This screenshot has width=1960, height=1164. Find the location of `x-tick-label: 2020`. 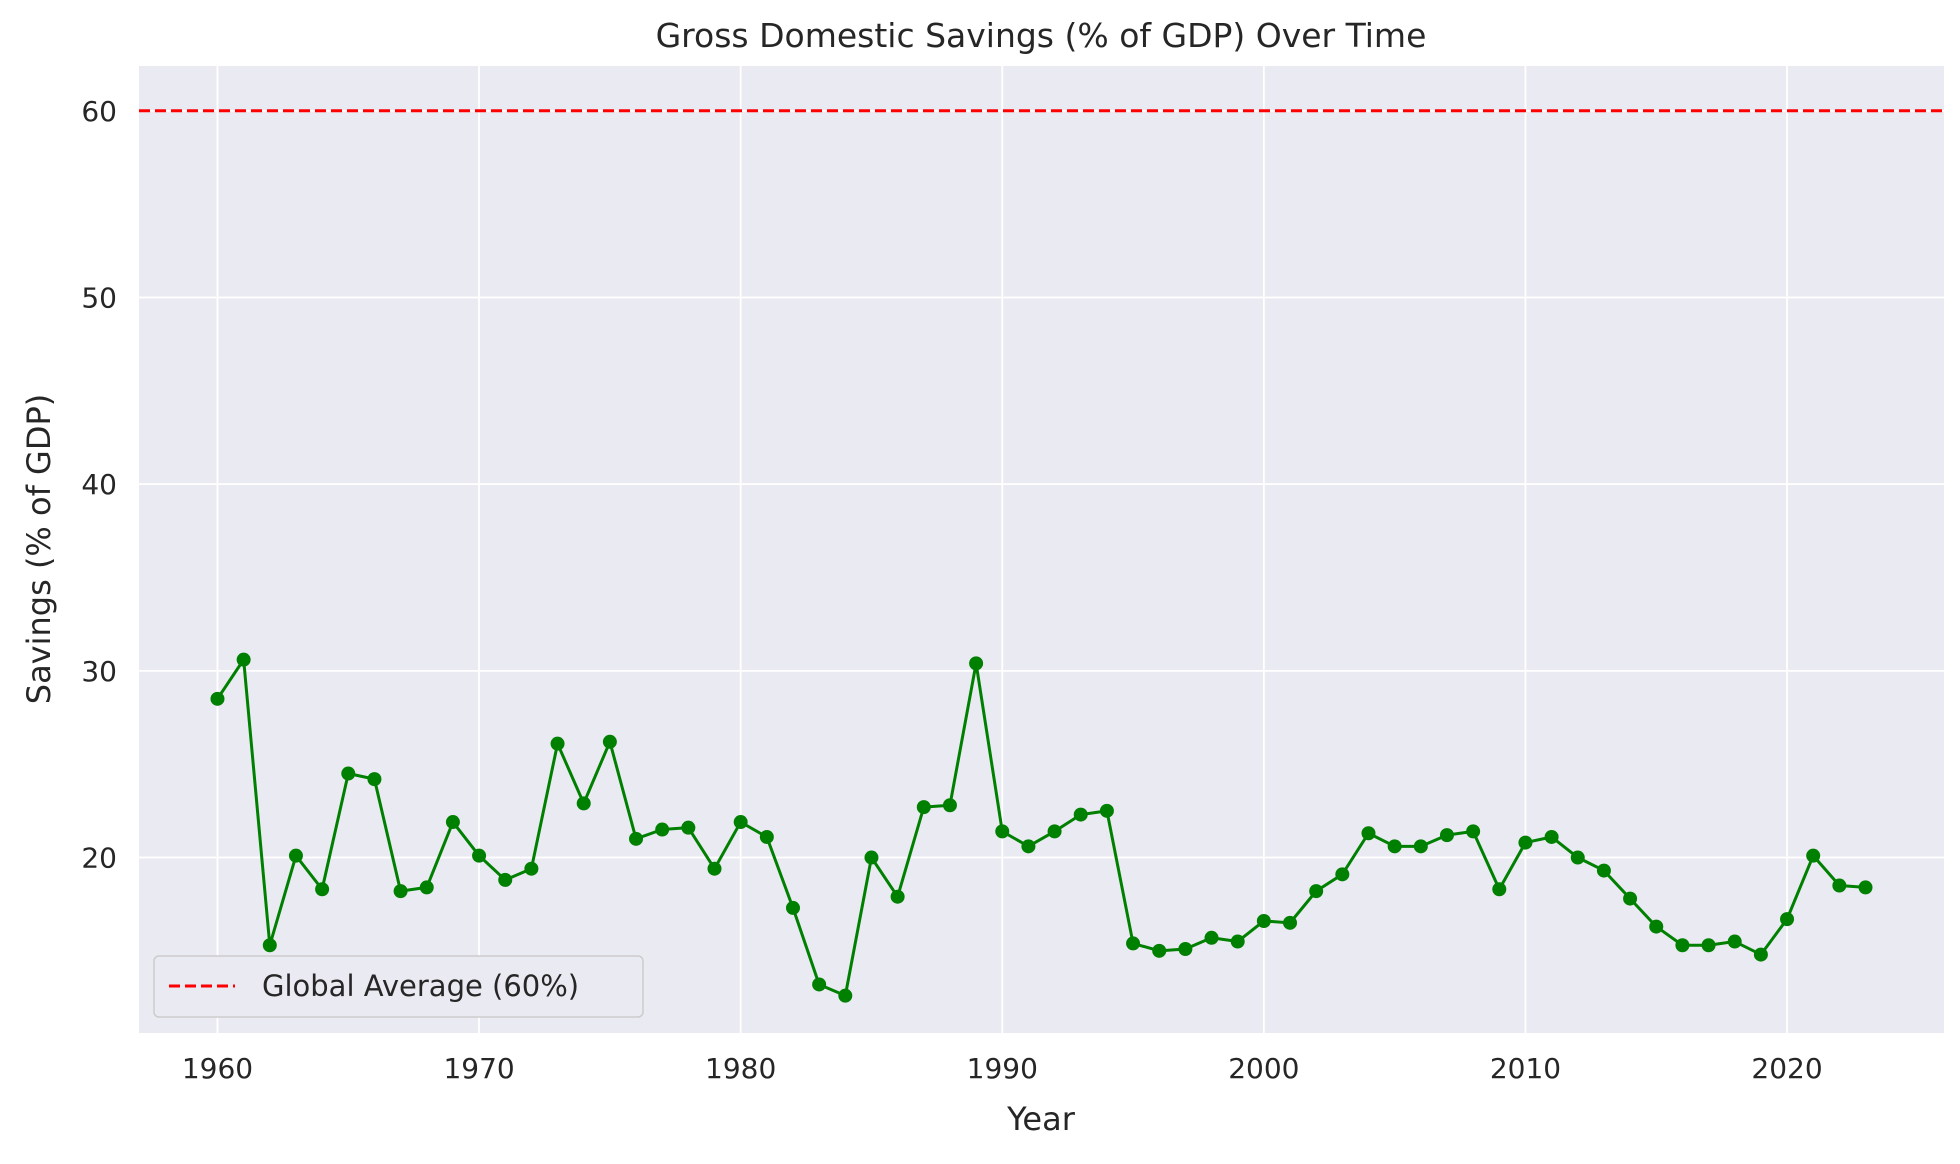

x-tick-label: 2020 is located at coordinates (1786, 1068).